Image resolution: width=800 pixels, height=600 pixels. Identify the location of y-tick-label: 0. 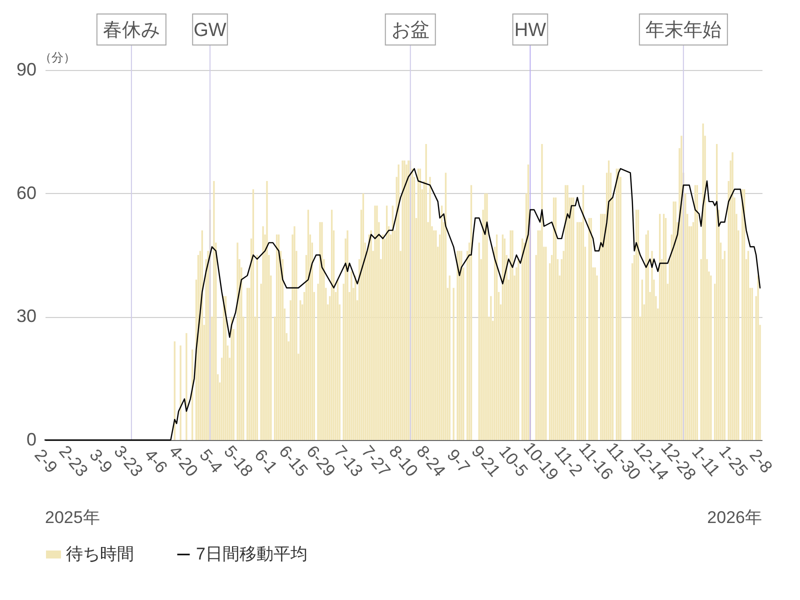
(31, 440).